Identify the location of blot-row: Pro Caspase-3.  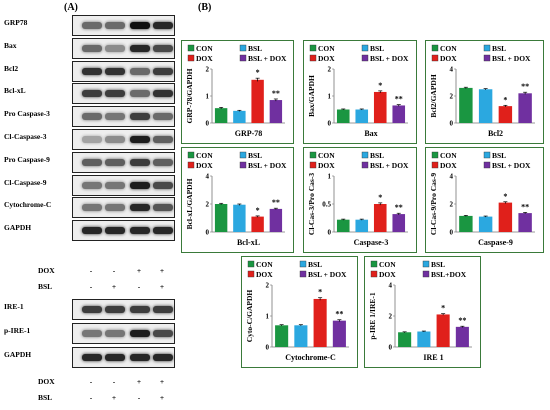
(89, 116).